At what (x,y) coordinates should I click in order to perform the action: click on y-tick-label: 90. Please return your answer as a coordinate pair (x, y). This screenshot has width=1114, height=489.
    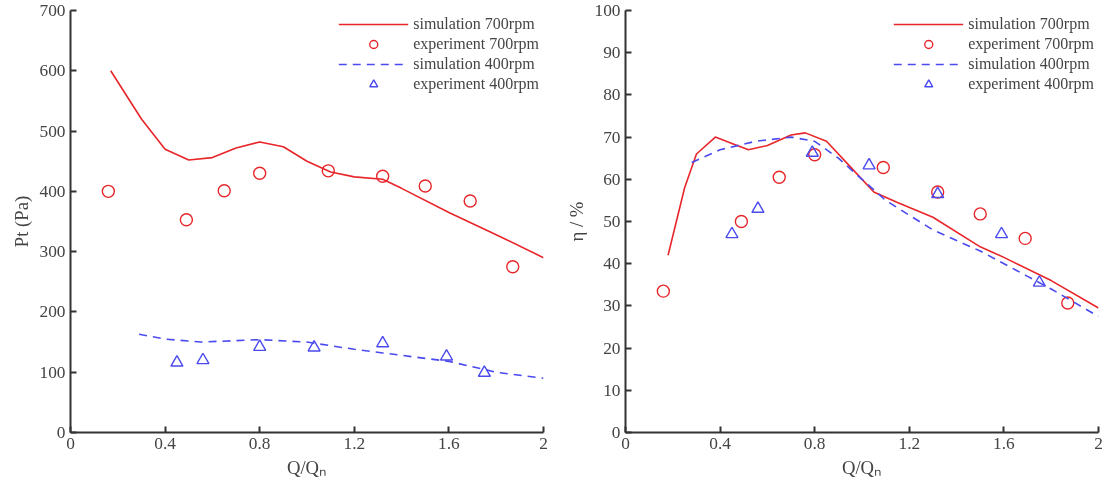
    Looking at the image, I should click on (612, 53).